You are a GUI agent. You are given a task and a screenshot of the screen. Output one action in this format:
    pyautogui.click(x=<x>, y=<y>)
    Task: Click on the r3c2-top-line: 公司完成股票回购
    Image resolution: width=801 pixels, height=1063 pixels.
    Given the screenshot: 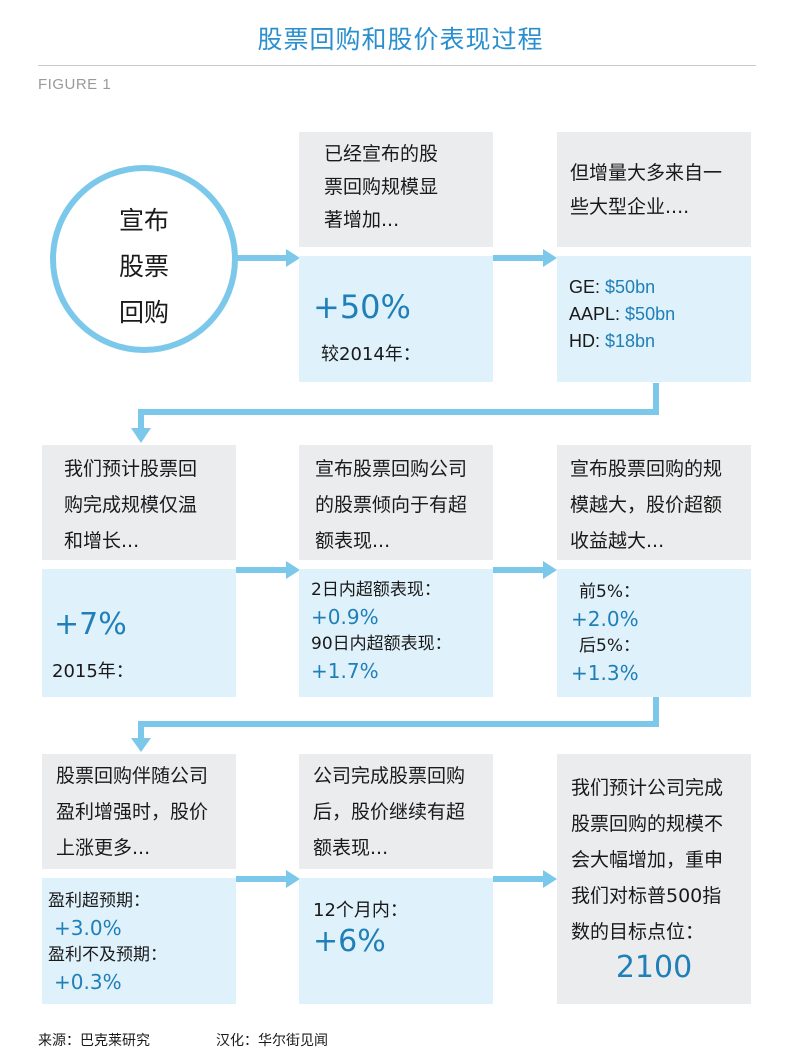 What is the action you would take?
    pyautogui.click(x=389, y=776)
    